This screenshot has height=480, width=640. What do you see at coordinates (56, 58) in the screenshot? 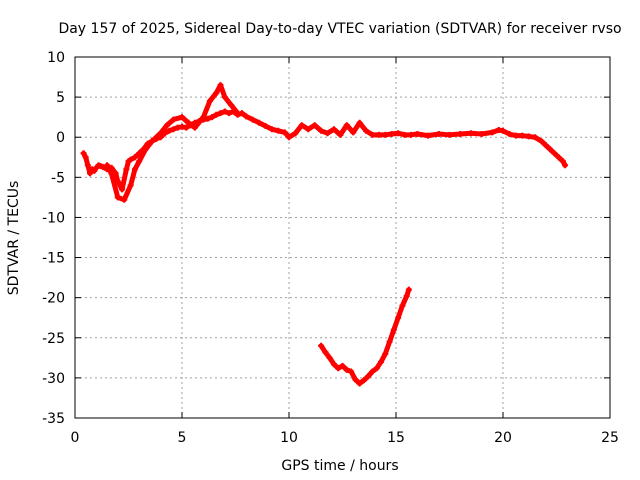
I see `y-tick-label: 10` at bounding box center [56, 58].